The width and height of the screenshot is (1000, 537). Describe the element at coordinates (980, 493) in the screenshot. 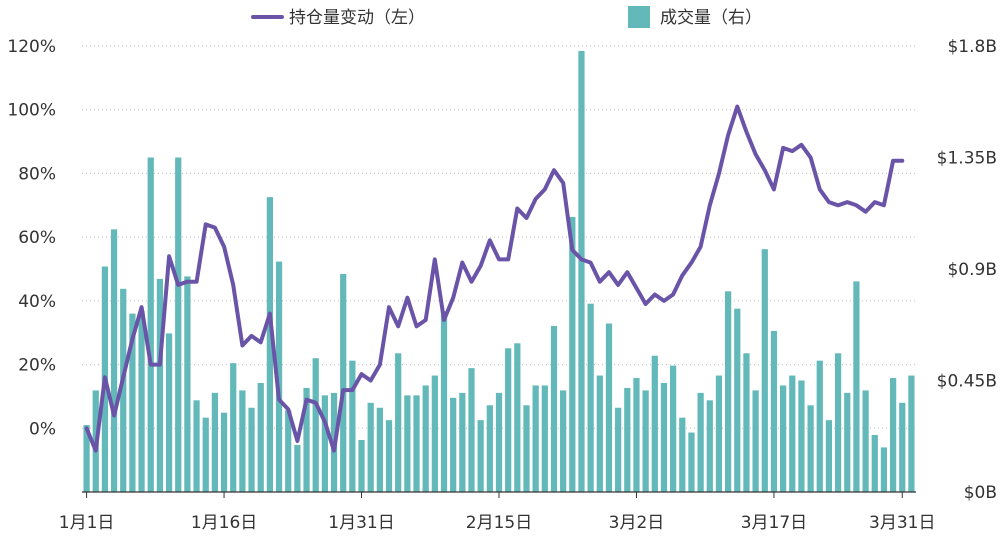

I see `y-right-tick-label: $0B` at that location.